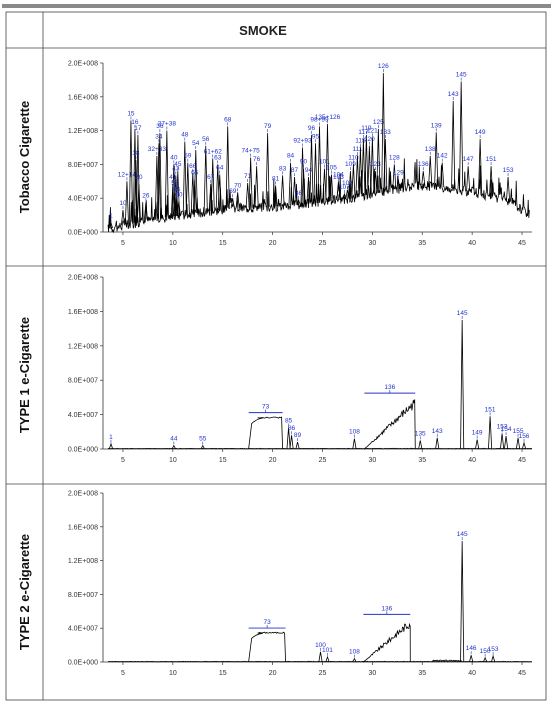 Image resolution: width=552 pixels, height=712 pixels. What do you see at coordinates (430, 149) in the screenshot?
I see `p0-peak-label: 138` at bounding box center [430, 149].